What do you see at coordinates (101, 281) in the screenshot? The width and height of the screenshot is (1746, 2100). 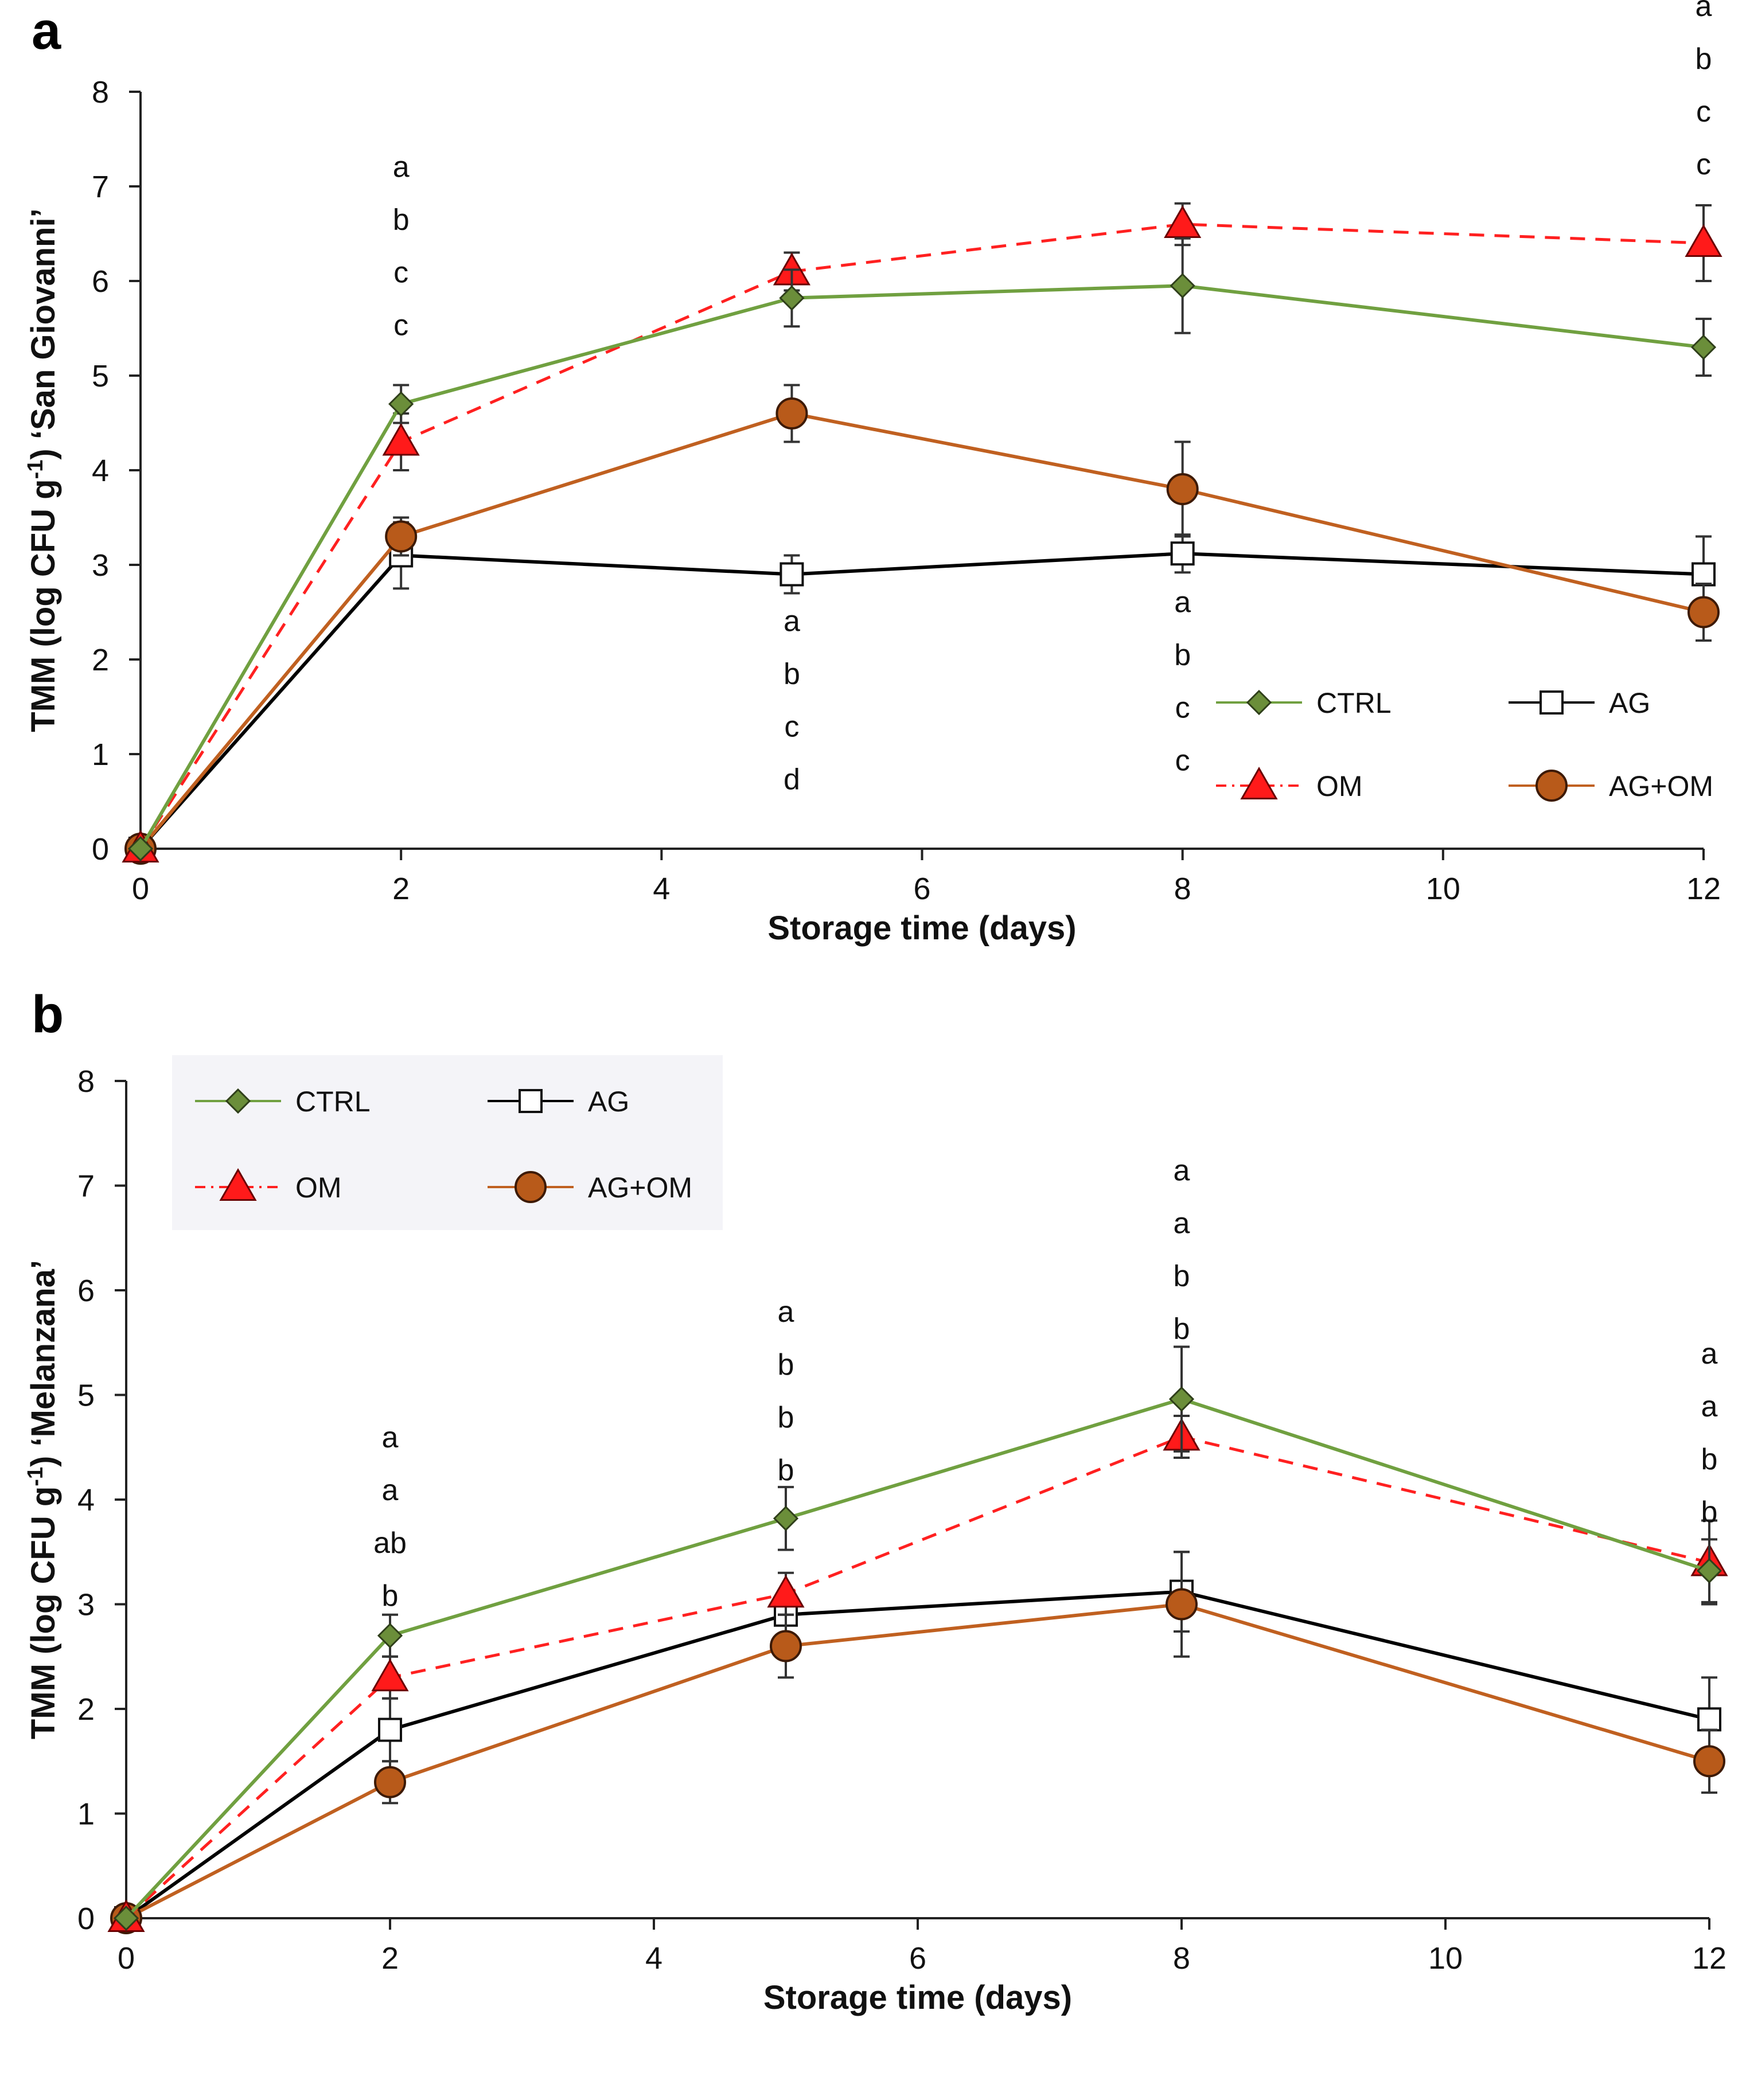 I see `y-tick-label: 6` at bounding box center [101, 281].